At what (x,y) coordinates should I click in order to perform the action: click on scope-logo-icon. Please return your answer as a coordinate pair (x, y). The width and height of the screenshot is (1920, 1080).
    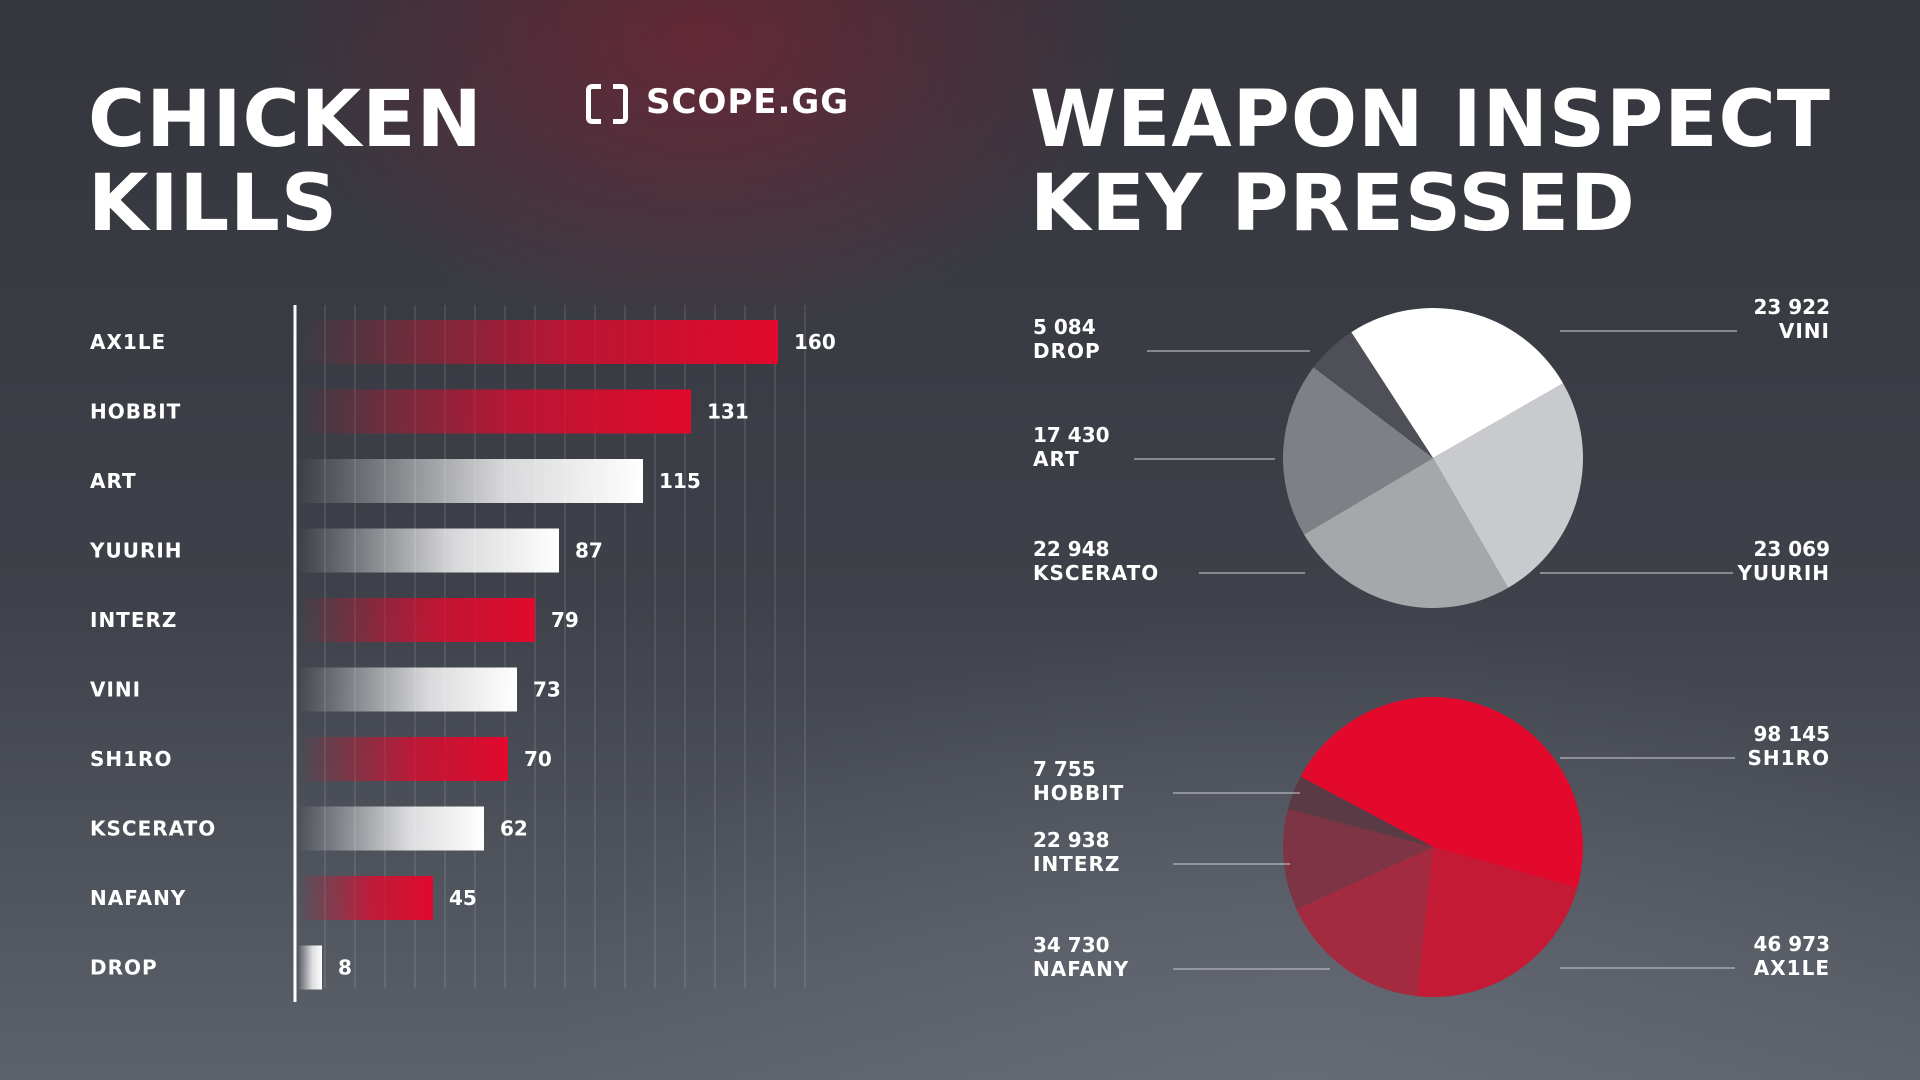
    Looking at the image, I should click on (607, 104).